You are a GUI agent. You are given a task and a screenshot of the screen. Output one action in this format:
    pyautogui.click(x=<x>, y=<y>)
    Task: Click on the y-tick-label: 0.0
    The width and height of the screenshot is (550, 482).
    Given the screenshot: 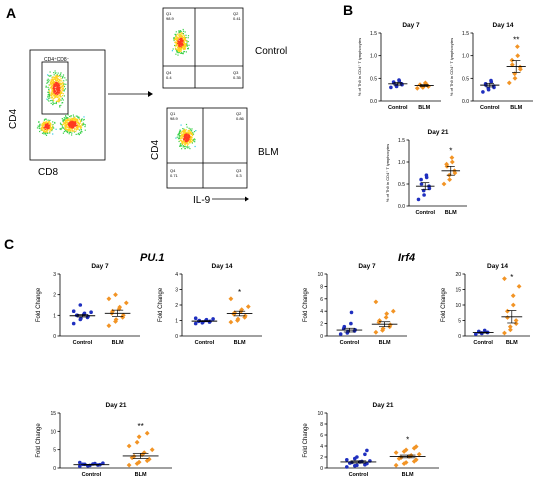 What is the action you would take?
    pyautogui.click(x=465, y=102)
    